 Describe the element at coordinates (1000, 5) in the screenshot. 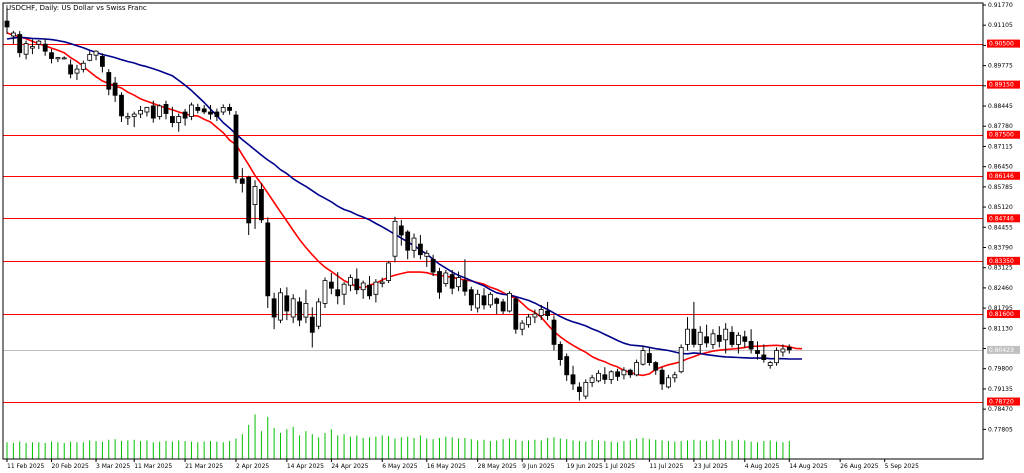

I see `y-tick-label: 0.91770` at that location.